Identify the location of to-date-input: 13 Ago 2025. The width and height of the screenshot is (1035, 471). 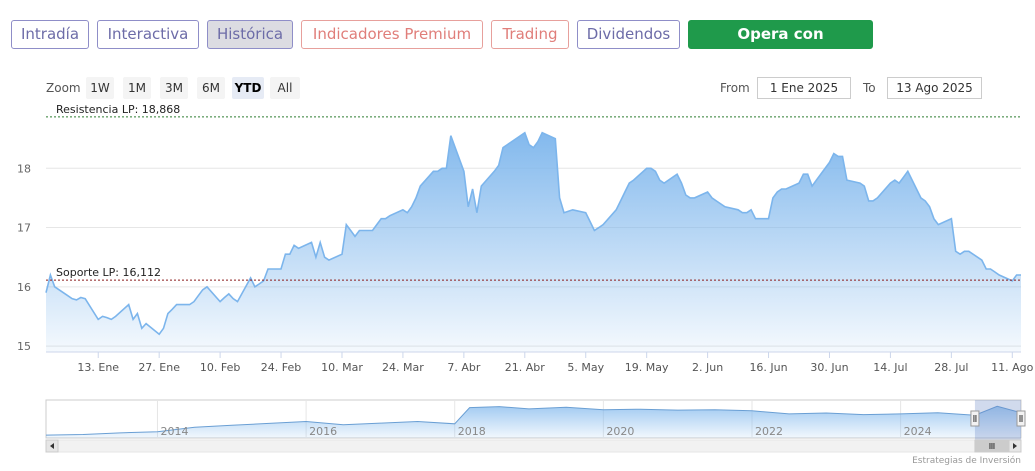
(934, 88).